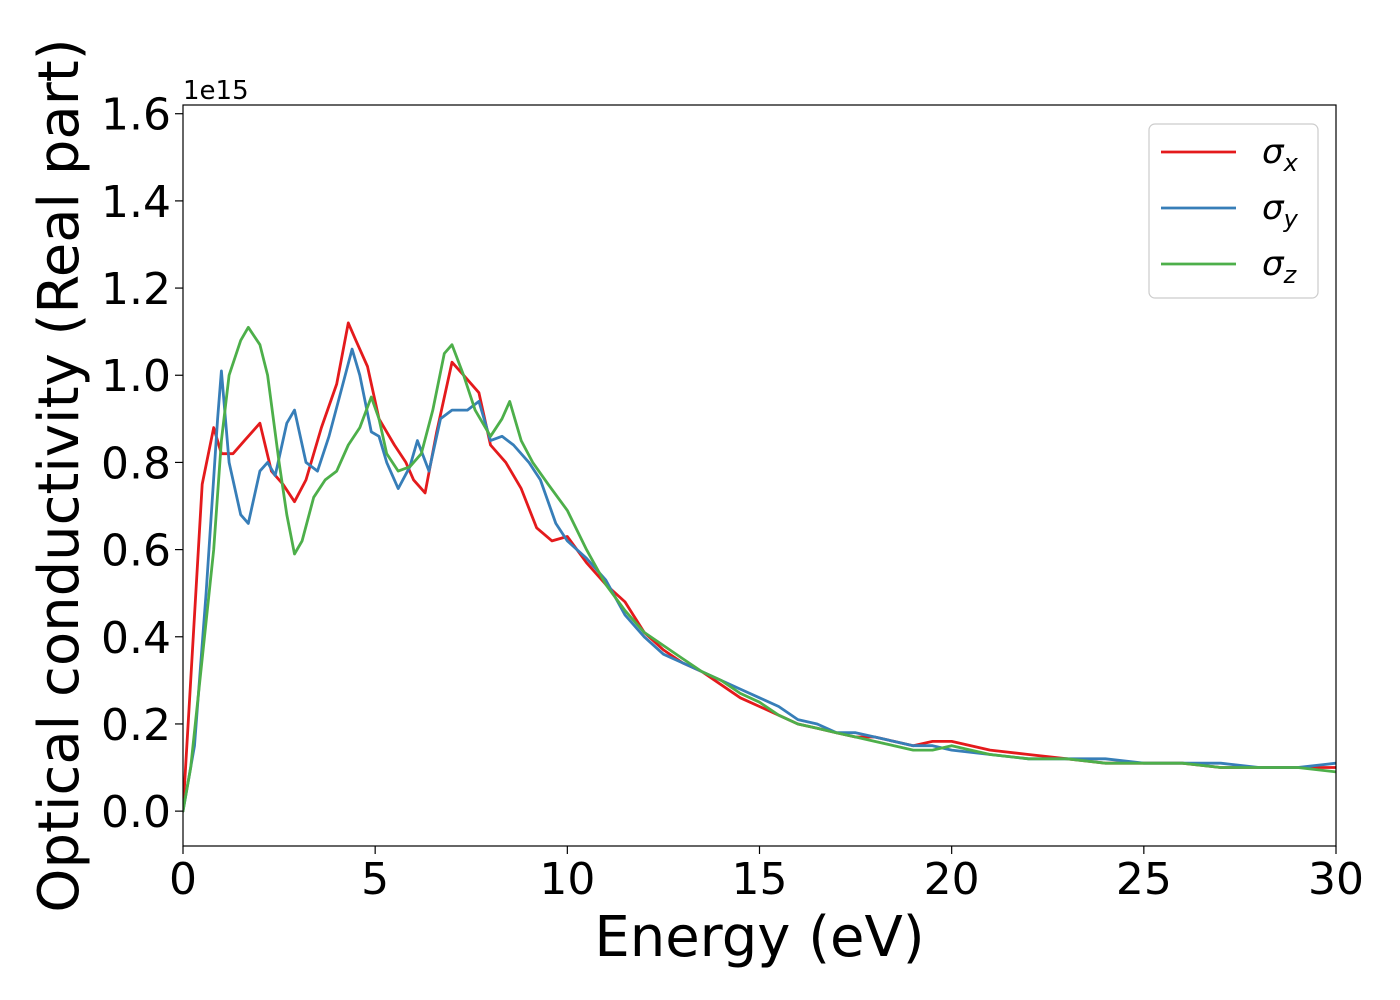  I want to click on x-tick-label: 30, so click(1336, 879).